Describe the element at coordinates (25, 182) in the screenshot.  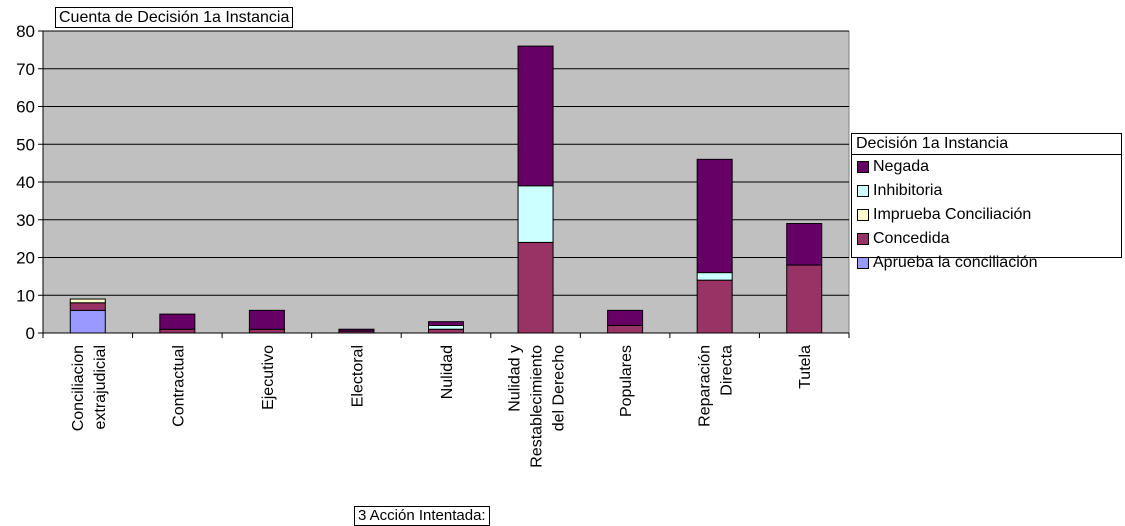
I see `y-tick-label: 40` at that location.